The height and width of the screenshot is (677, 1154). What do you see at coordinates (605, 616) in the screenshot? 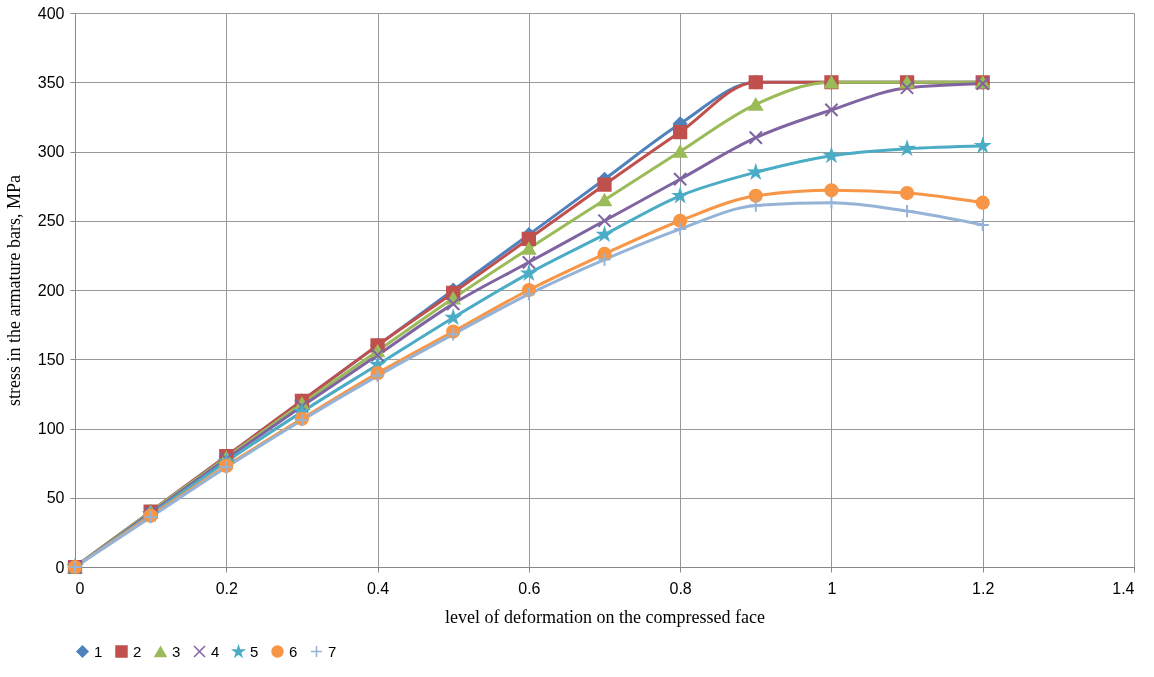
I see `x-axis-title: level of deformation on the compressed face` at bounding box center [605, 616].